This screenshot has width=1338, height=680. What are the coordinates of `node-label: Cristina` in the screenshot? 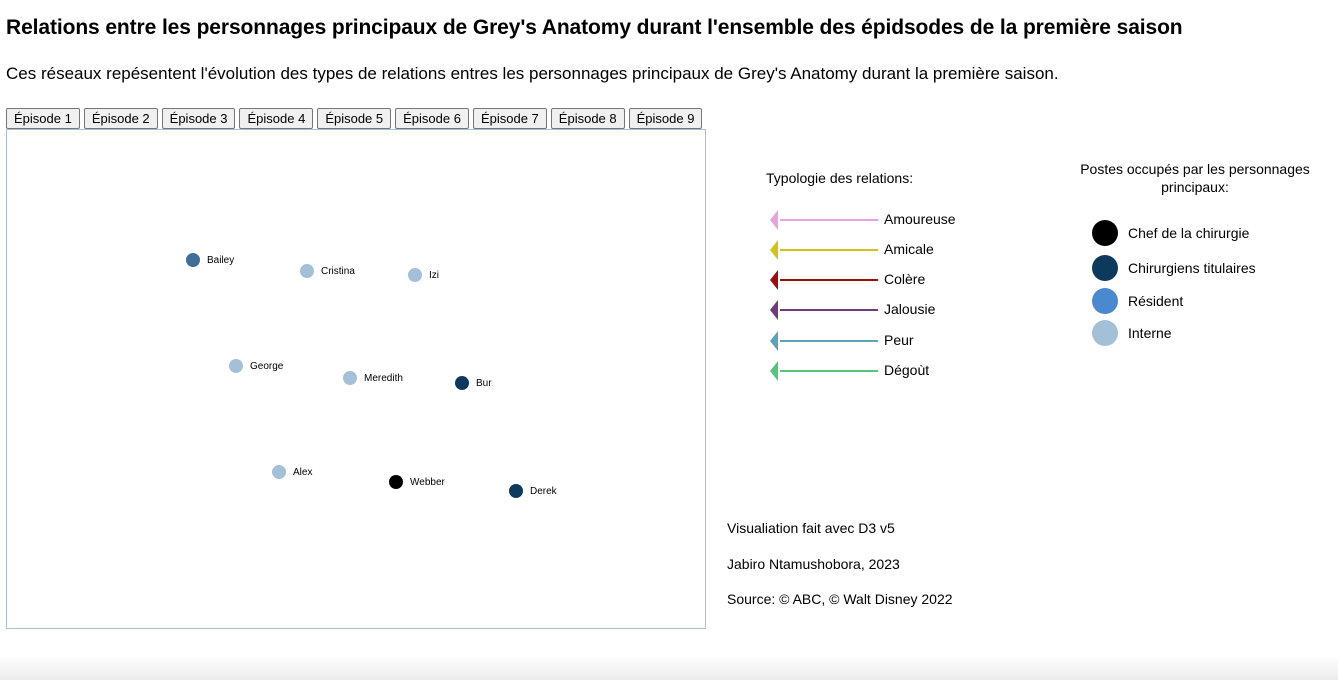 It's located at (338, 271).